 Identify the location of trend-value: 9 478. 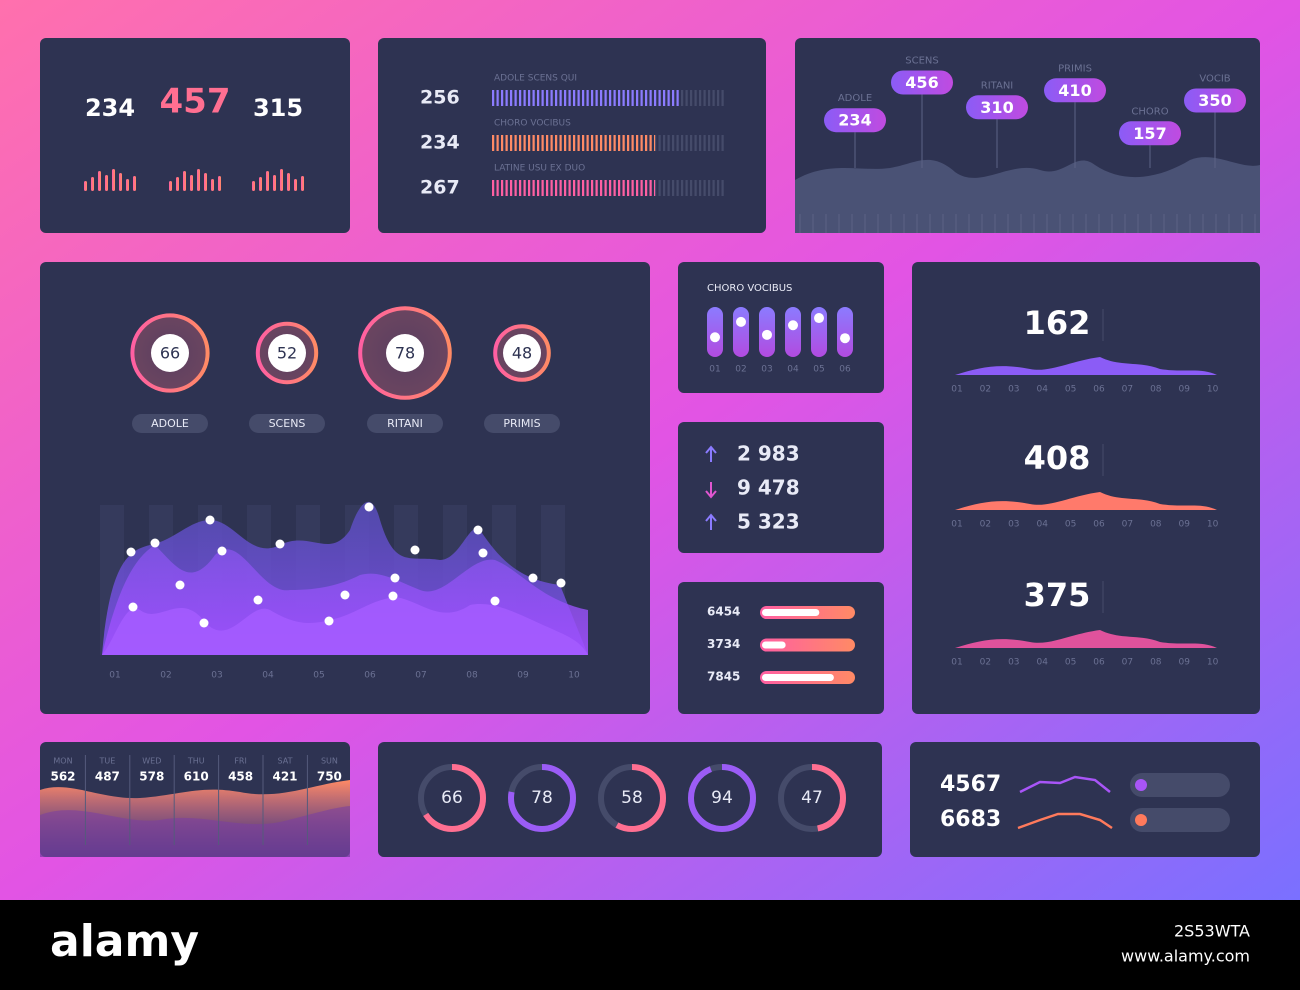
(768, 488).